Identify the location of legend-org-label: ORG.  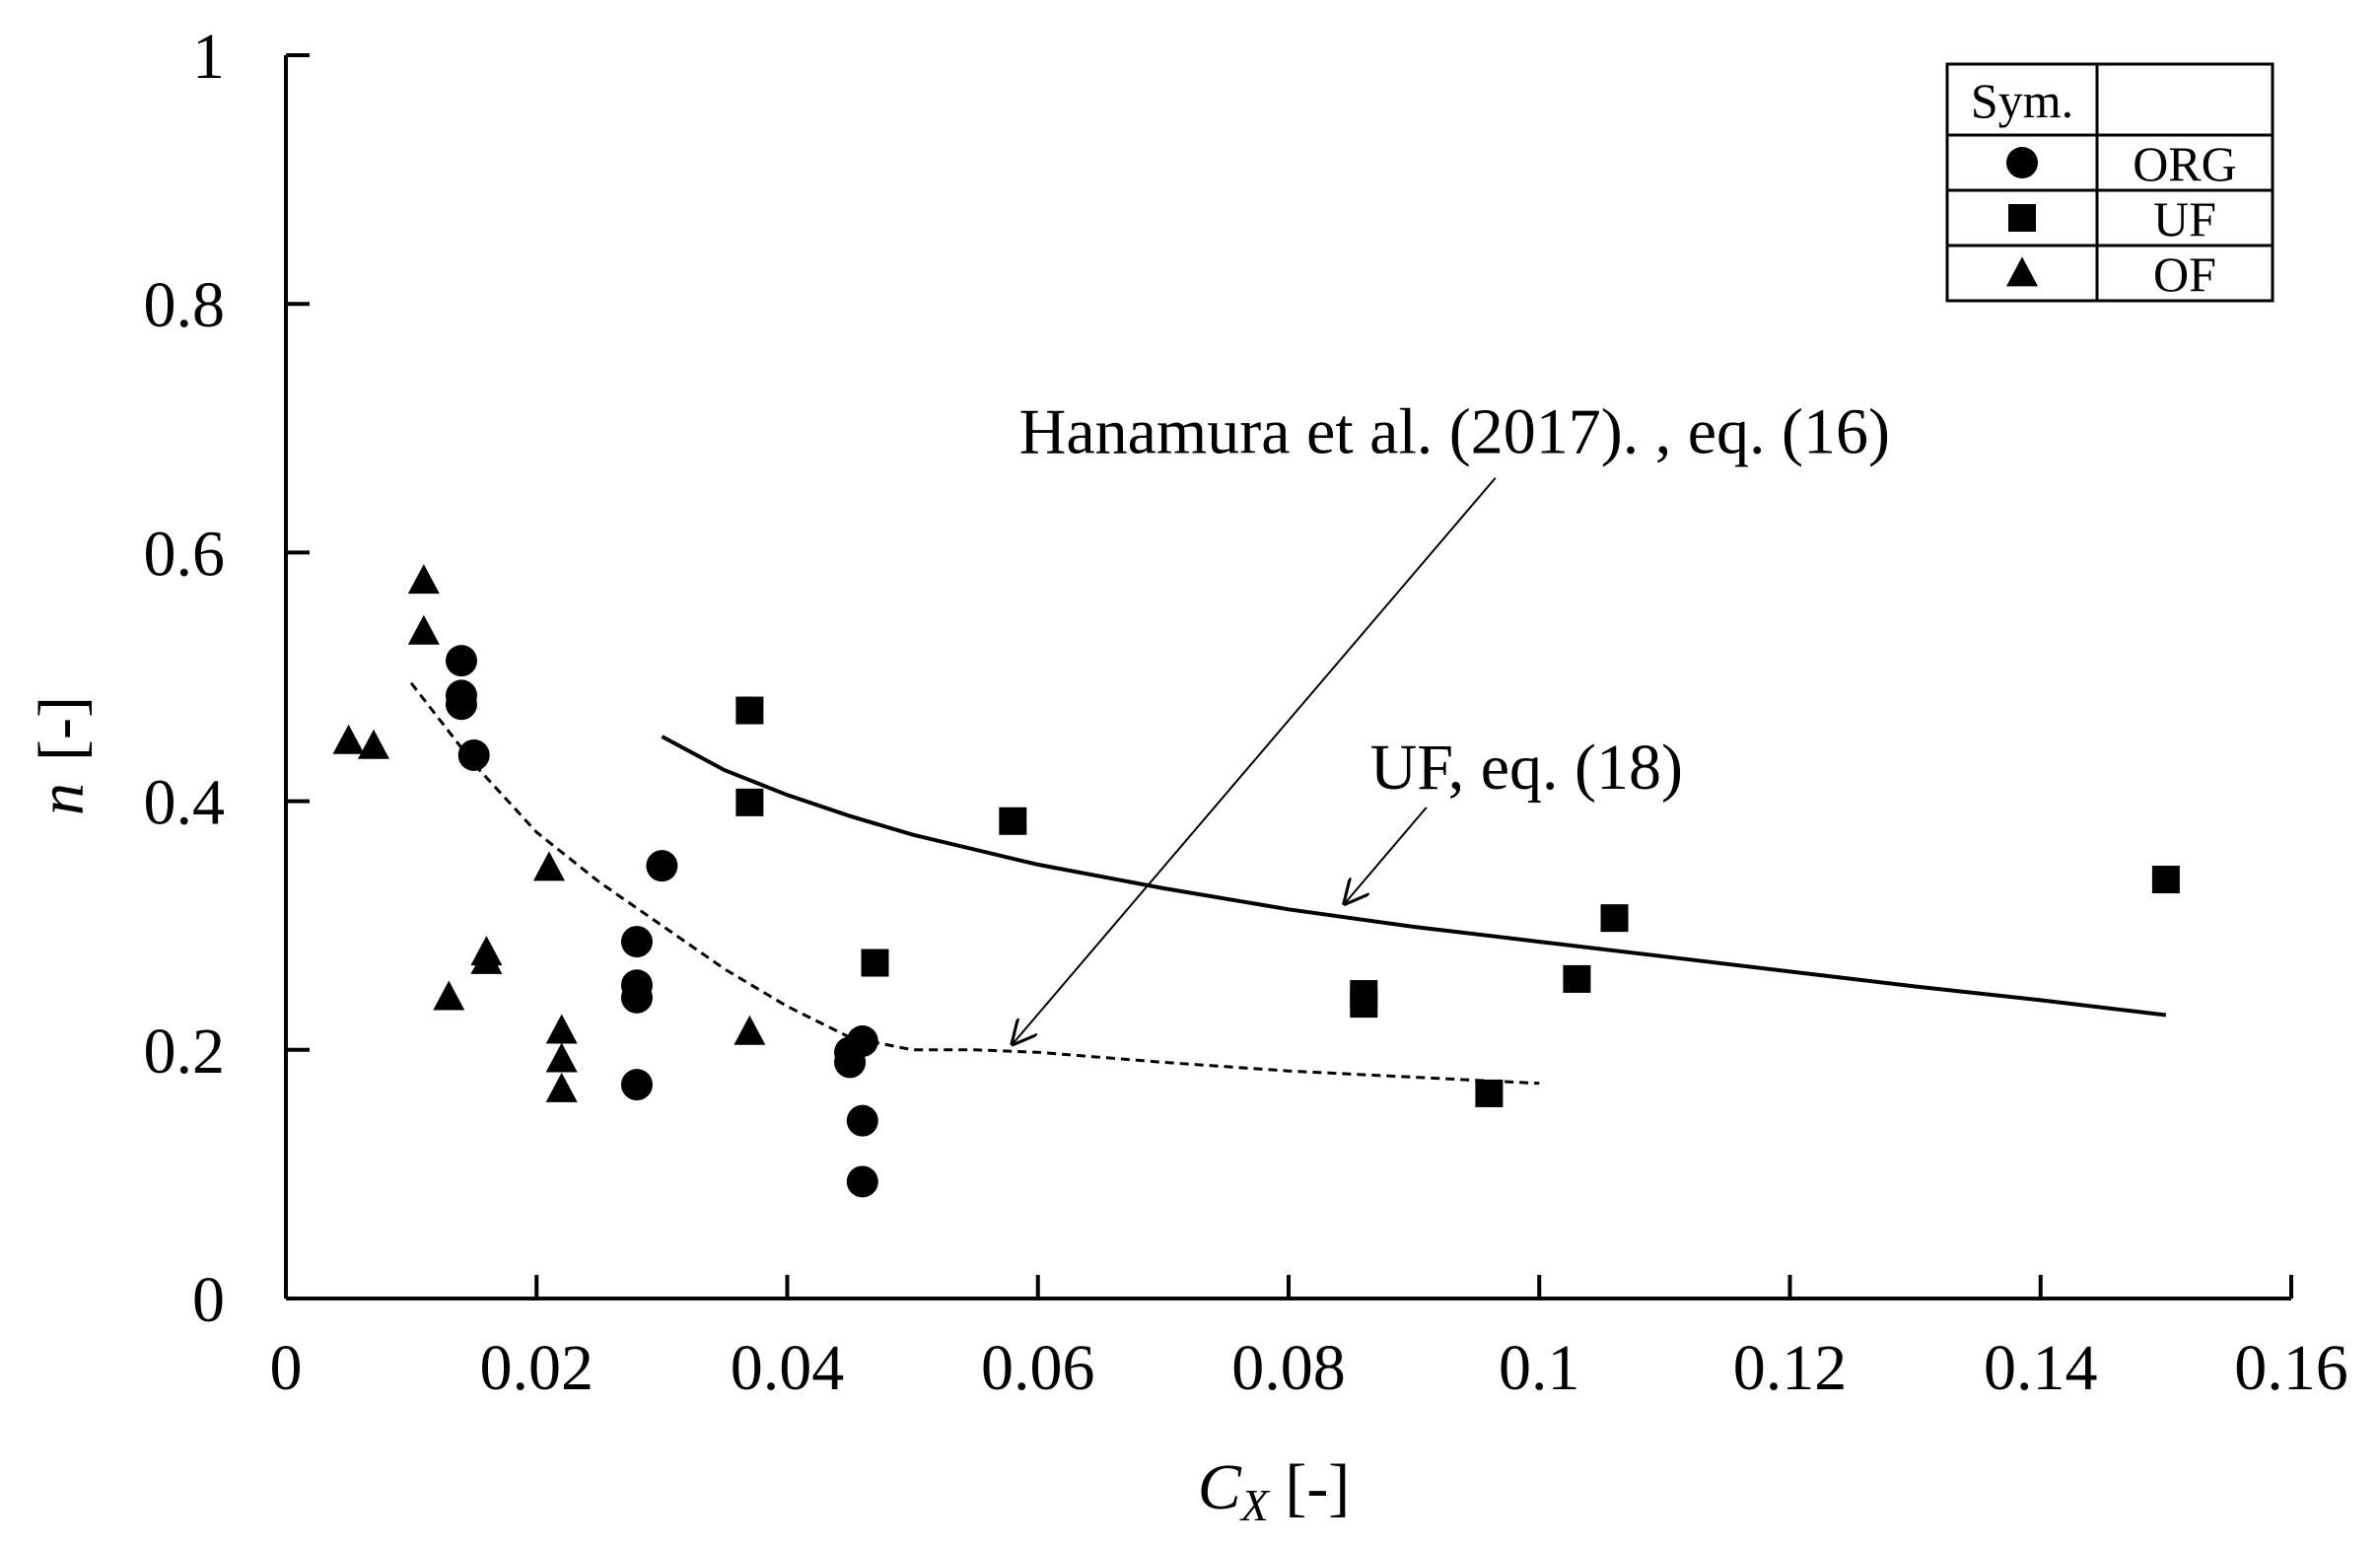
(2185, 163).